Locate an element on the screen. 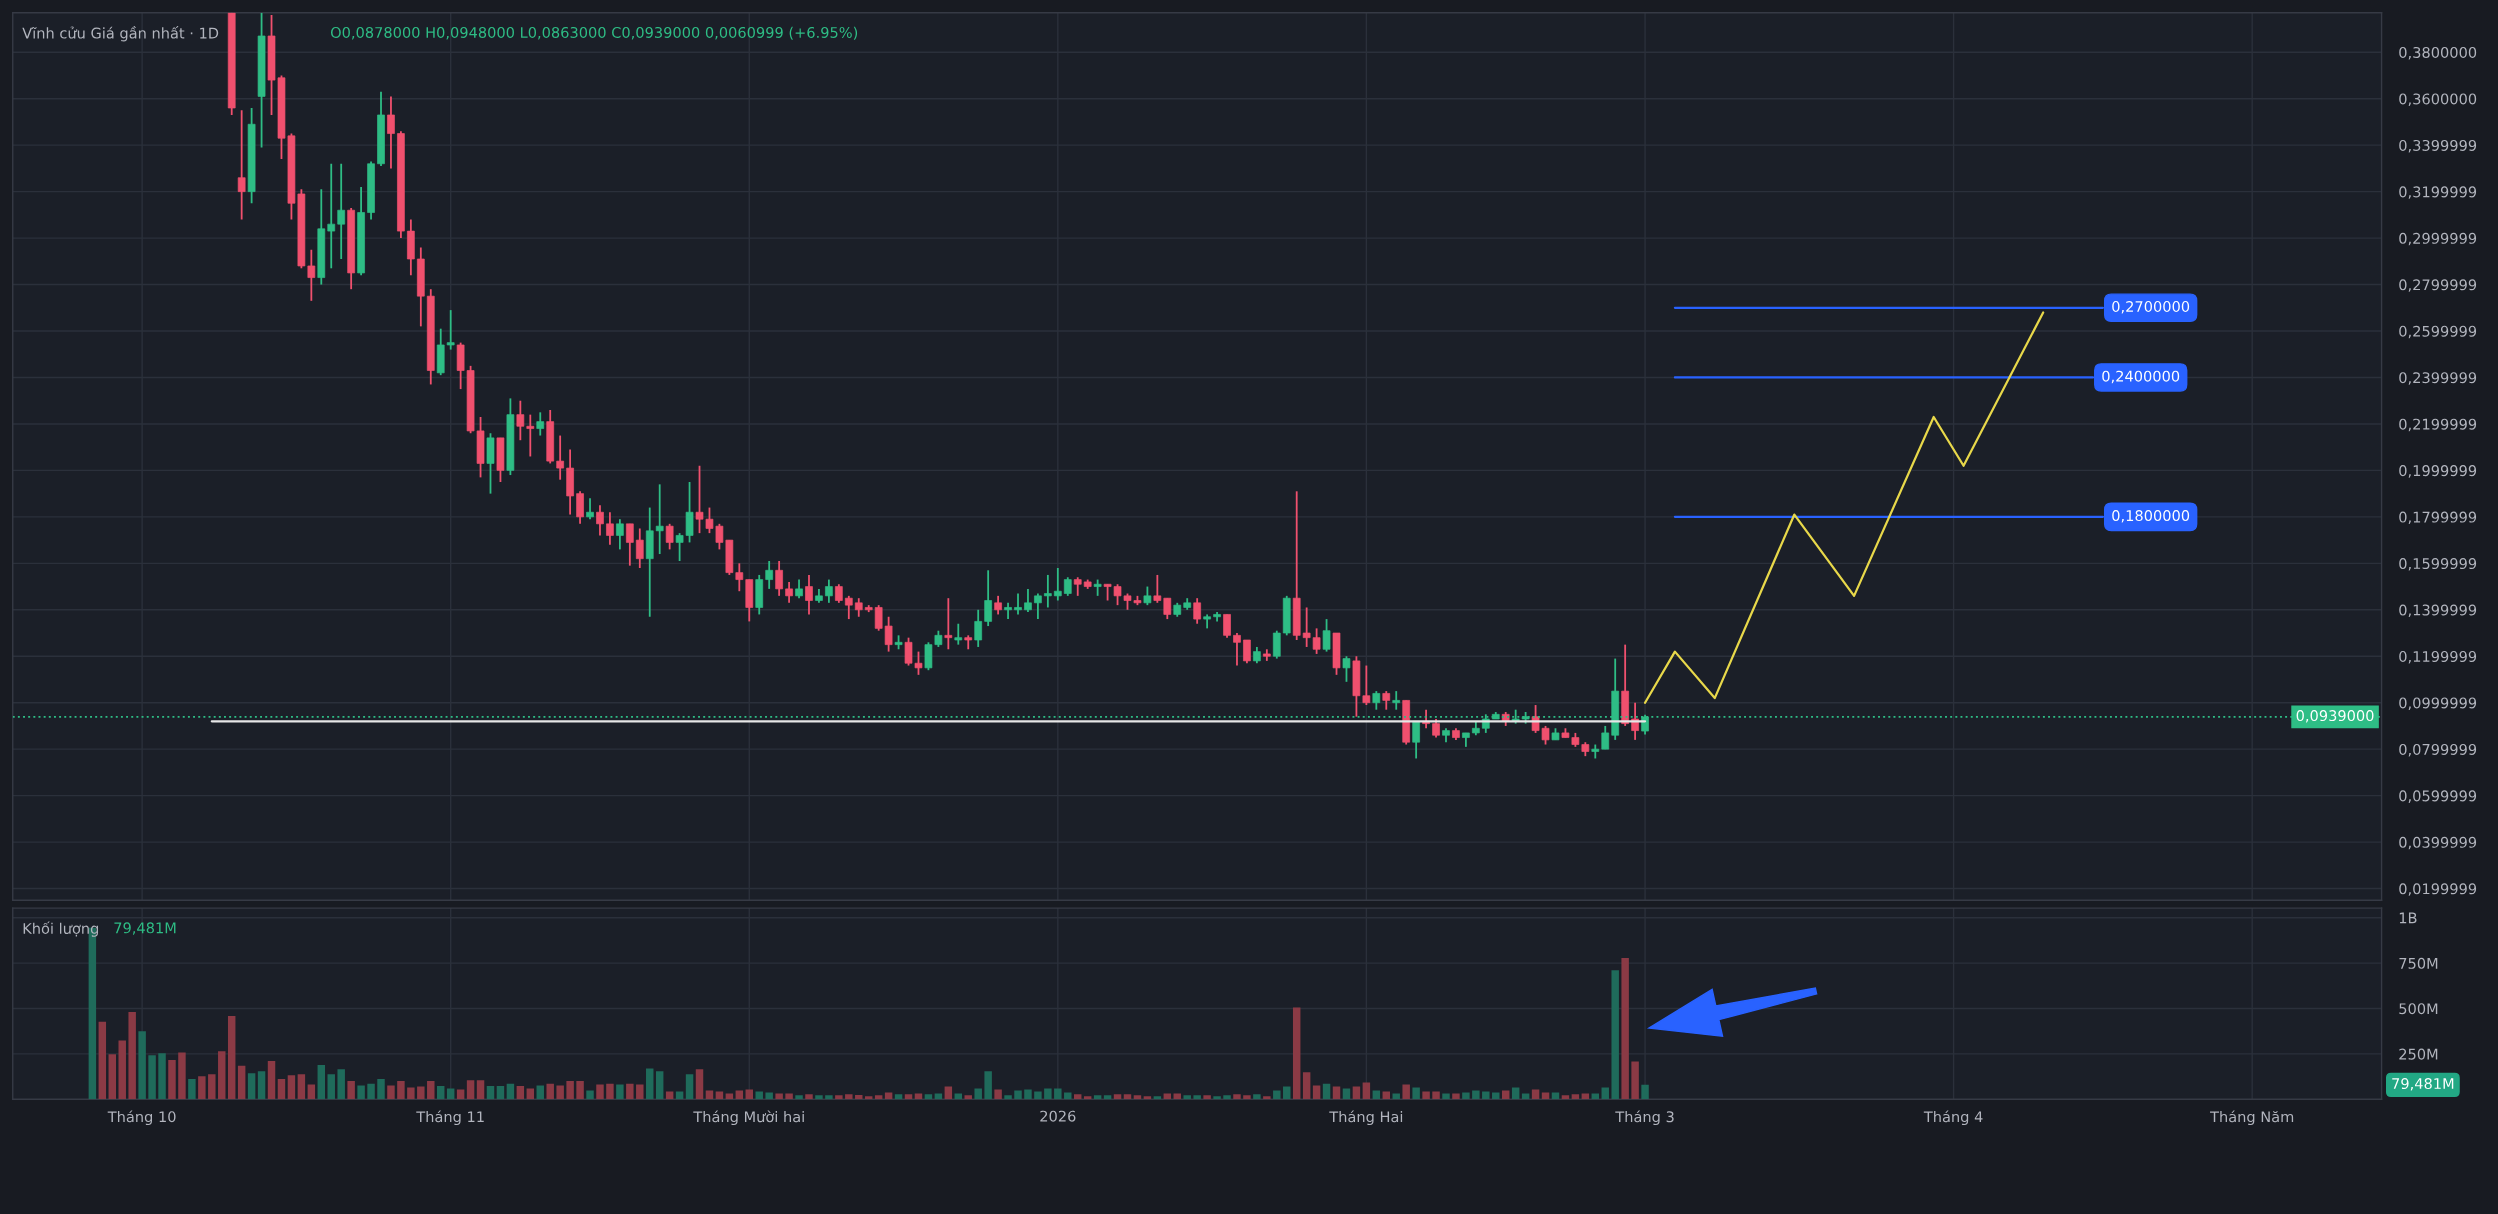 The height and width of the screenshot is (1214, 2498). y-tick-label: 0,2399999 is located at coordinates (2438, 378).